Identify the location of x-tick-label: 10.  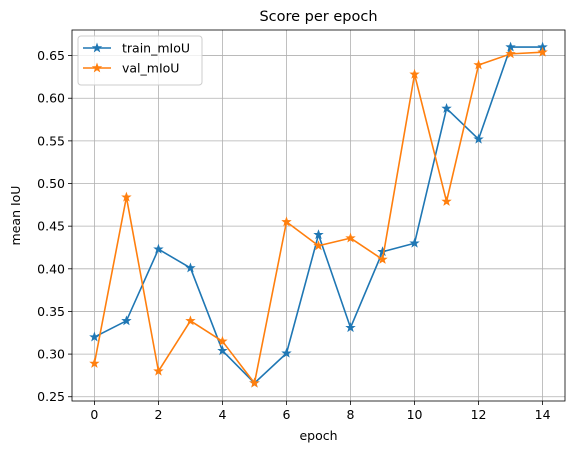
(415, 414).